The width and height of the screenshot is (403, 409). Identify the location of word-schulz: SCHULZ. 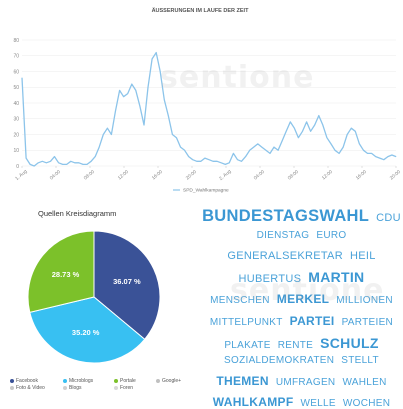
(349, 342).